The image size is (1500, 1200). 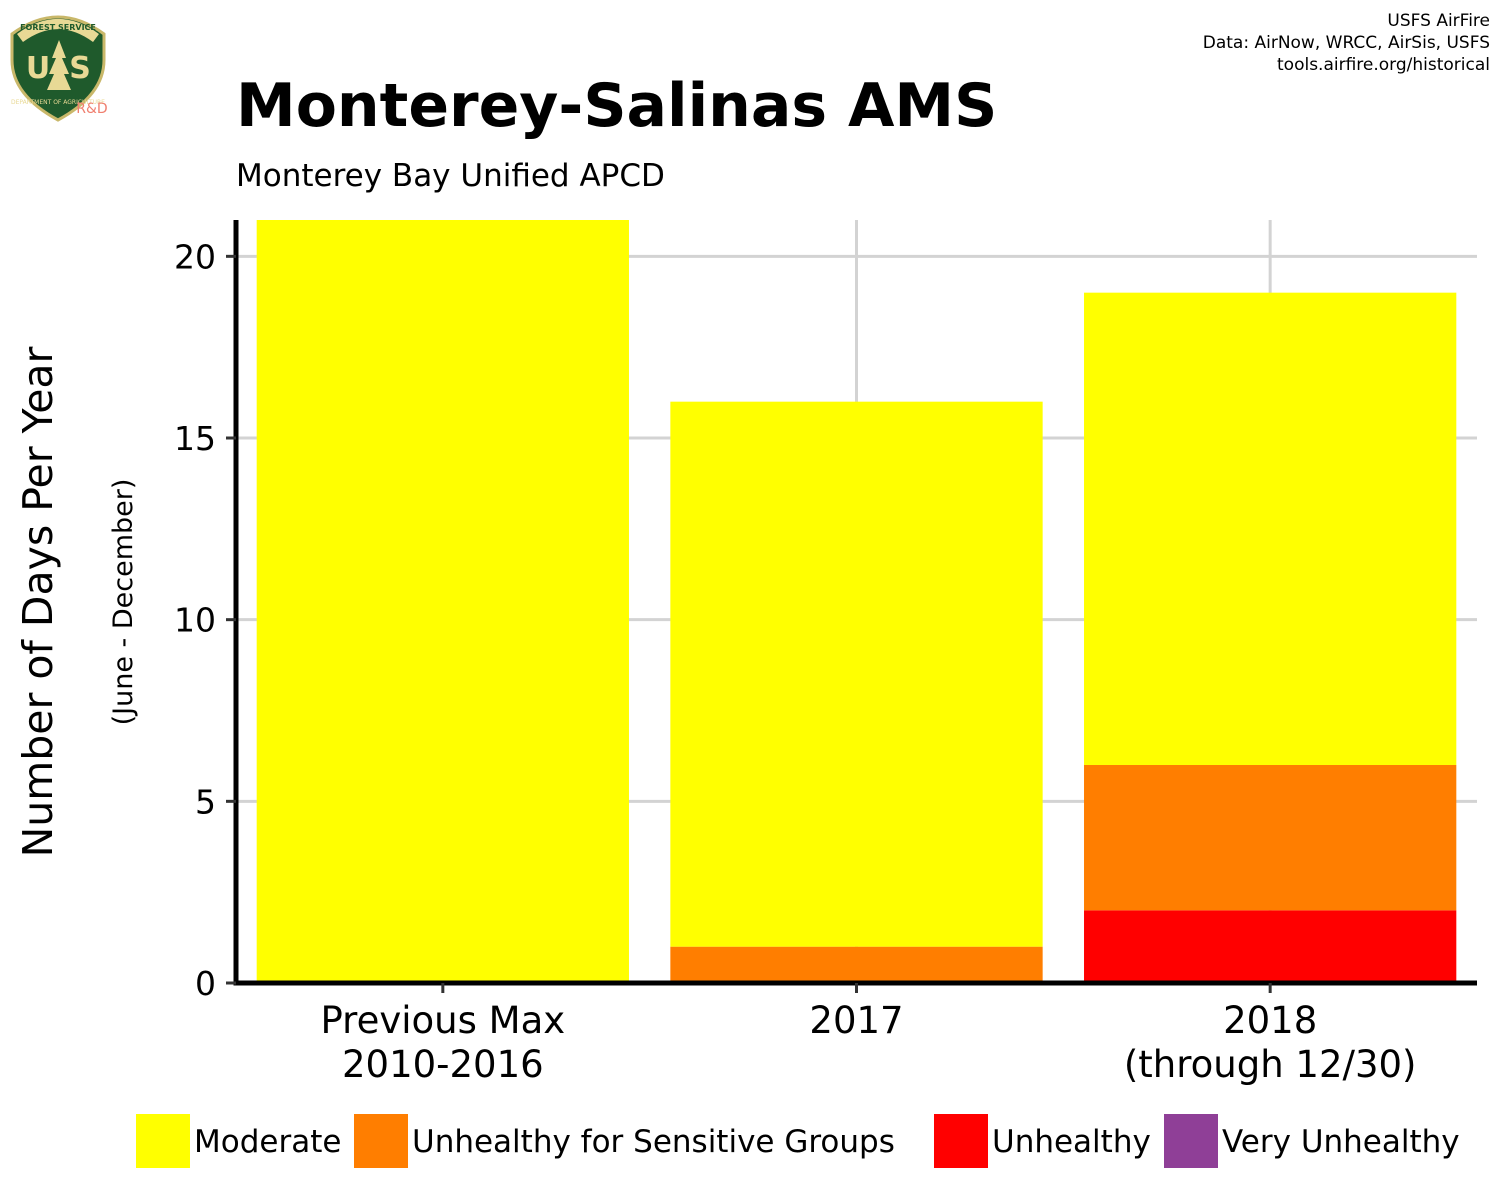 What do you see at coordinates (123, 602) in the screenshot?
I see `y-axis-sublabel: (June - December)` at bounding box center [123, 602].